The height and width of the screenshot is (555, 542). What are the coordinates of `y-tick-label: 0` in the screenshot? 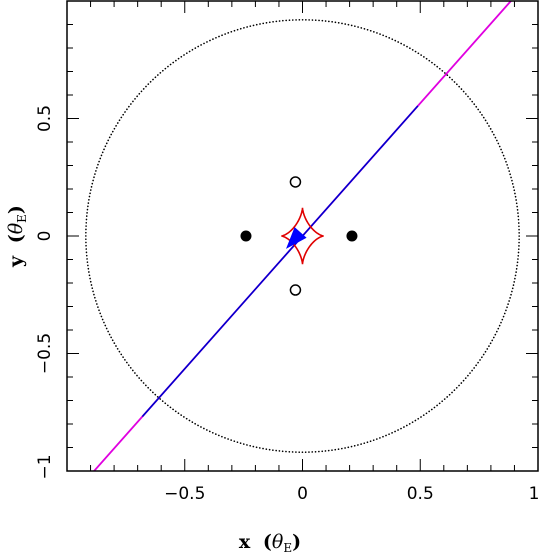 It's located at (45, 236).